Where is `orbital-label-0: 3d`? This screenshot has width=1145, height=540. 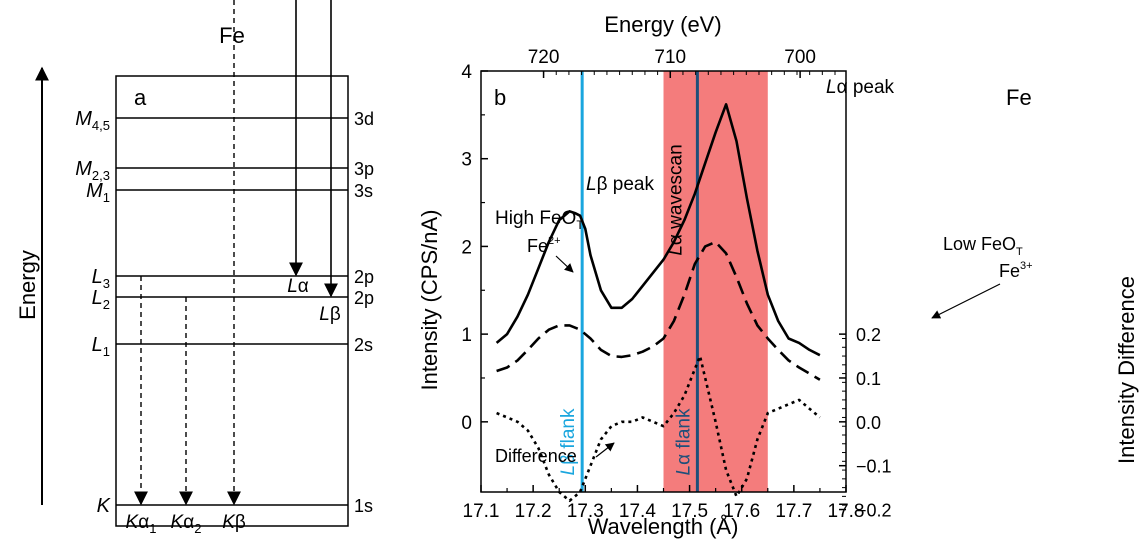
orbital-label-0: 3d is located at coordinates (364, 119).